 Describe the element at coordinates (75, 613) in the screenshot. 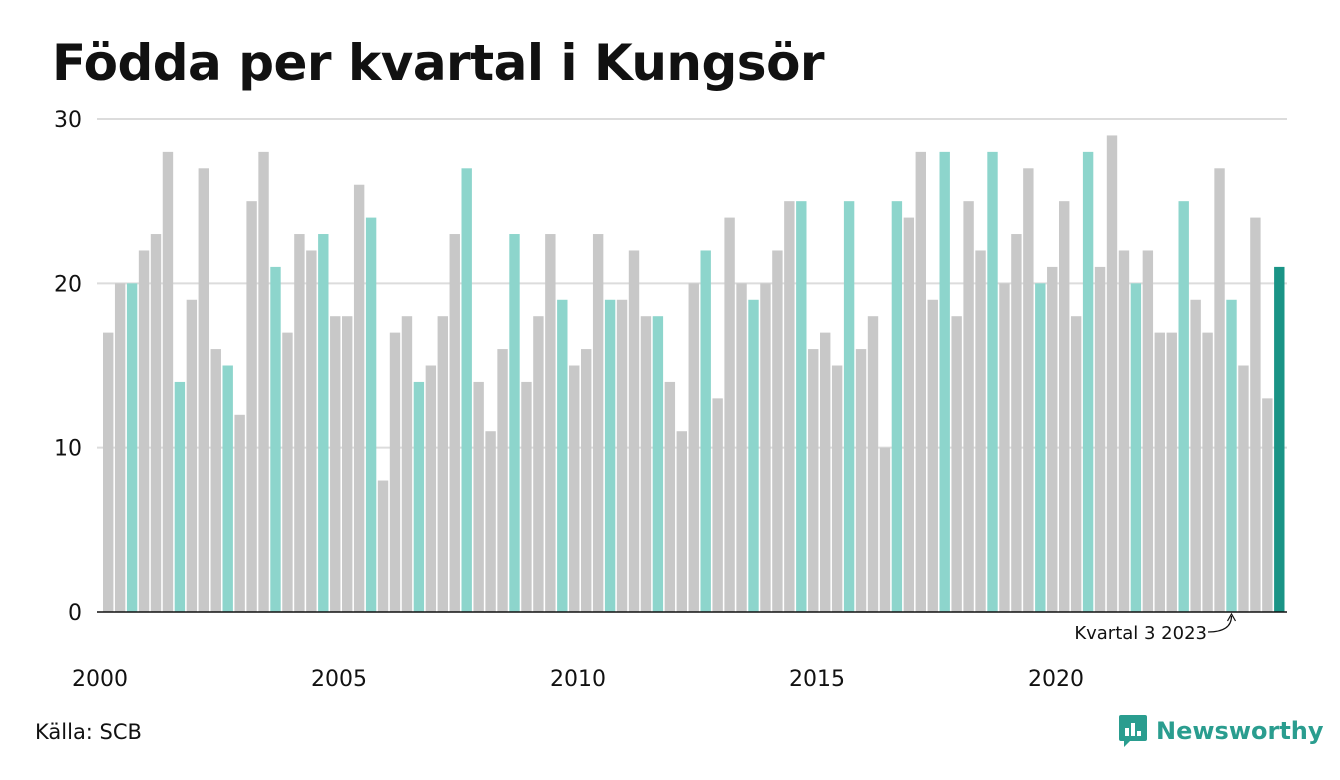

I see `y-tick-label: 0` at that location.